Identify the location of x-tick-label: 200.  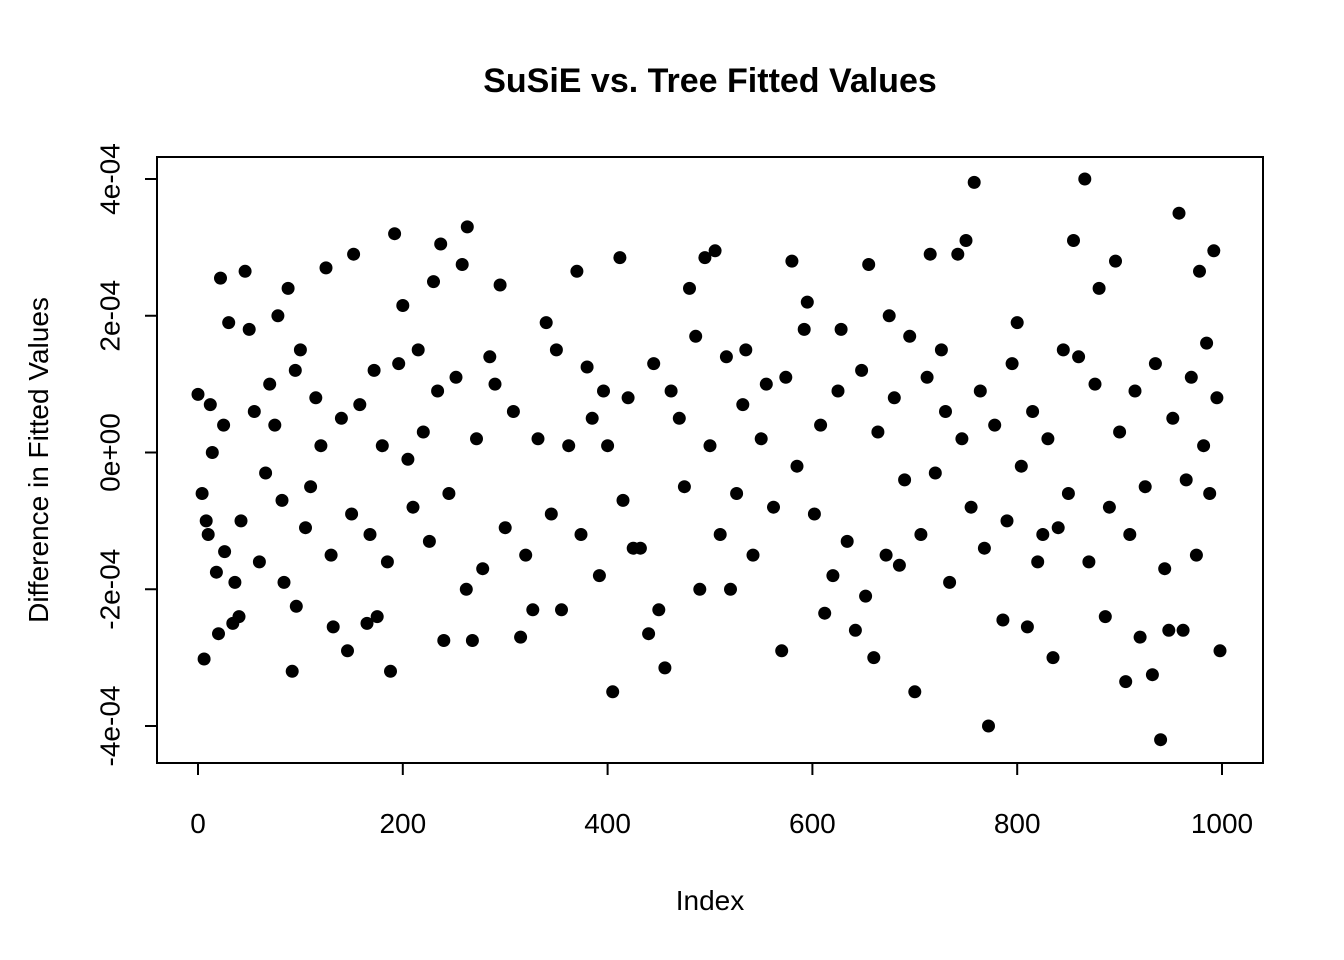
(402, 823).